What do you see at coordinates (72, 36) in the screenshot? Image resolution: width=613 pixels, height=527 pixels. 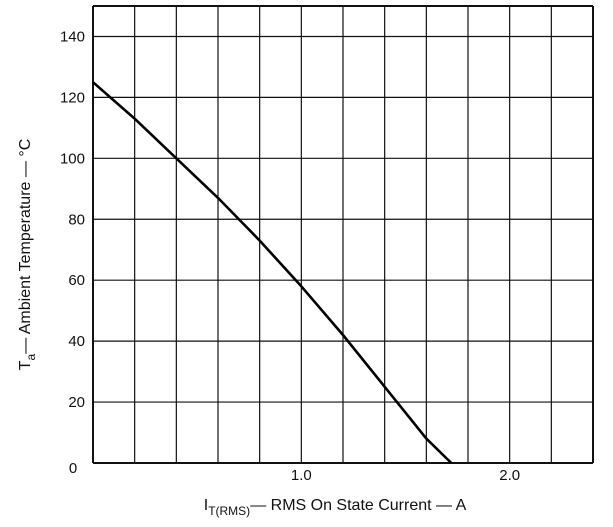 I see `y-tick-label: 140` at bounding box center [72, 36].